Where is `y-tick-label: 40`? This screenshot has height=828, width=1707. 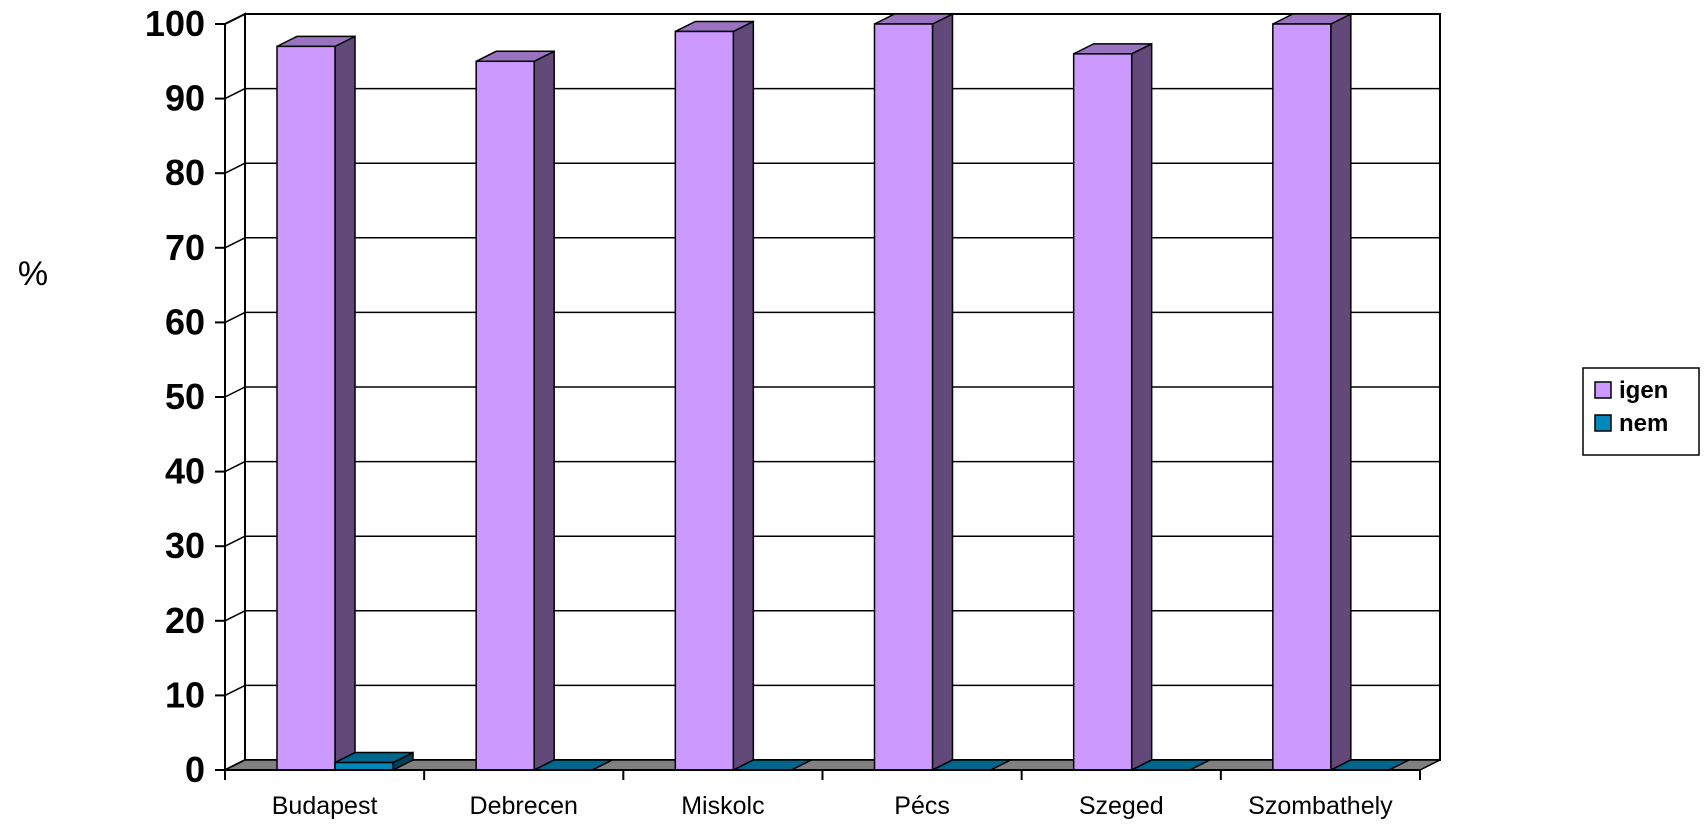
y-tick-label: 40 is located at coordinates (185, 471).